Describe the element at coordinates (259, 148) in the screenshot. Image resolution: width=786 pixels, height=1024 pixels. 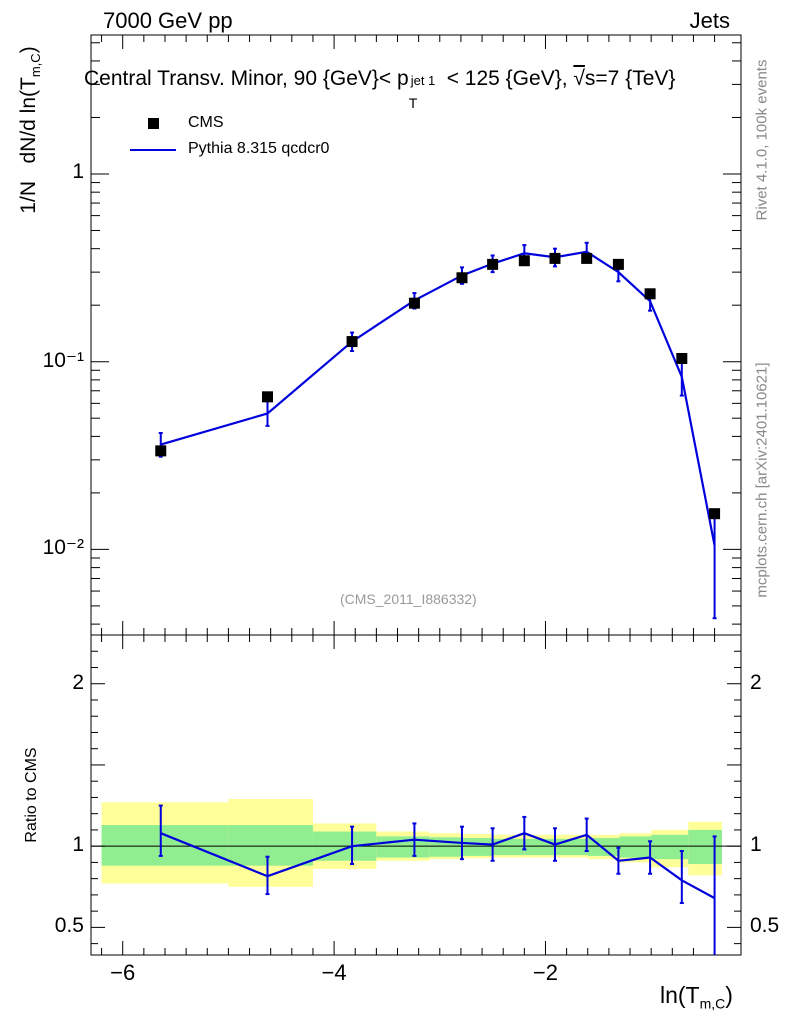
I see `legend-label-mc: Pythia 8.315 qcdcr0` at that location.